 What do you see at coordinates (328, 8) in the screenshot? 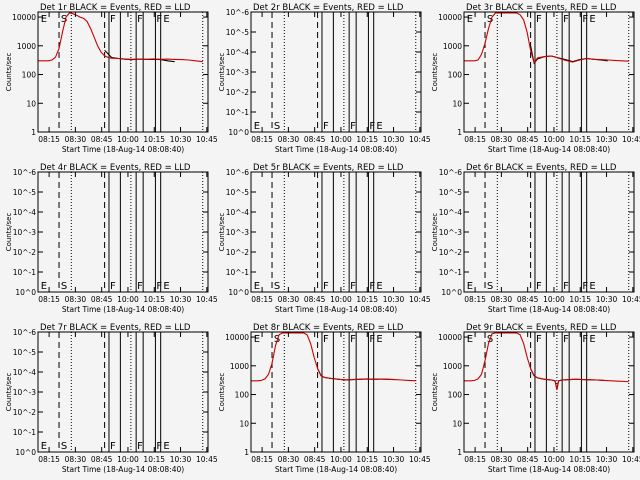
I see `panel-title: Det 2r BLACK = Events, RED = LLD` at bounding box center [328, 8].